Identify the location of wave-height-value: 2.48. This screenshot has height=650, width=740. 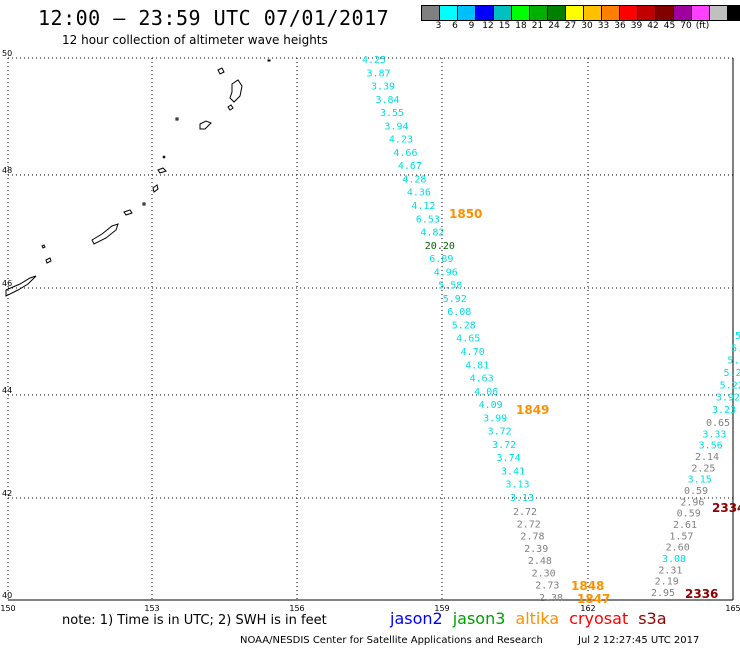
(540, 561).